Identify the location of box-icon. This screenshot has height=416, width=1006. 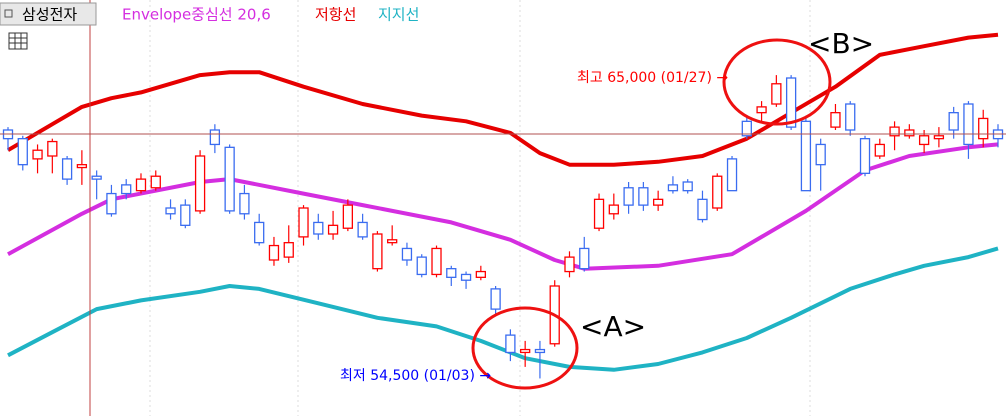
(8, 13).